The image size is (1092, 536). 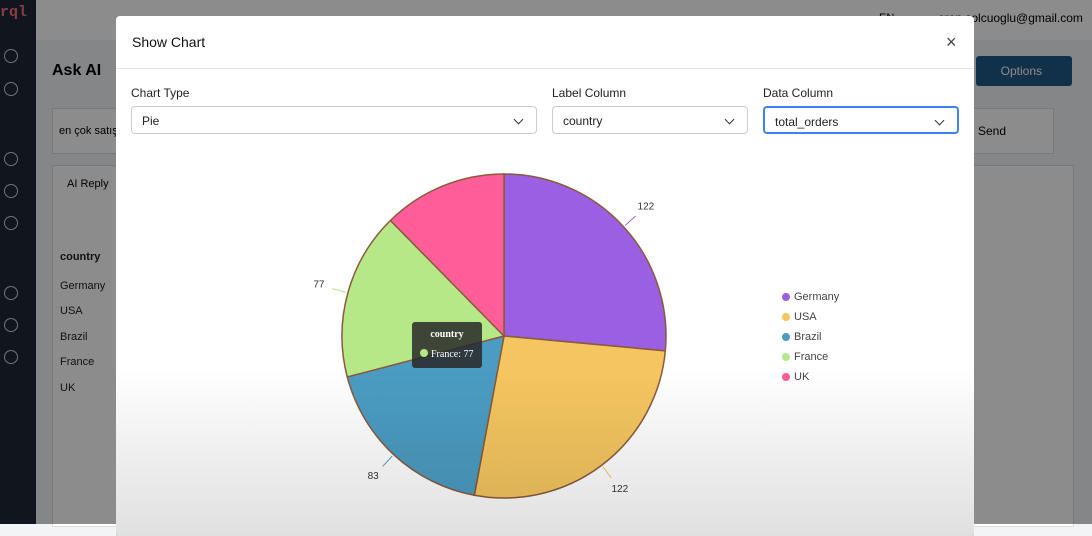 I want to click on modal-title: Show Chart, so click(x=169, y=42).